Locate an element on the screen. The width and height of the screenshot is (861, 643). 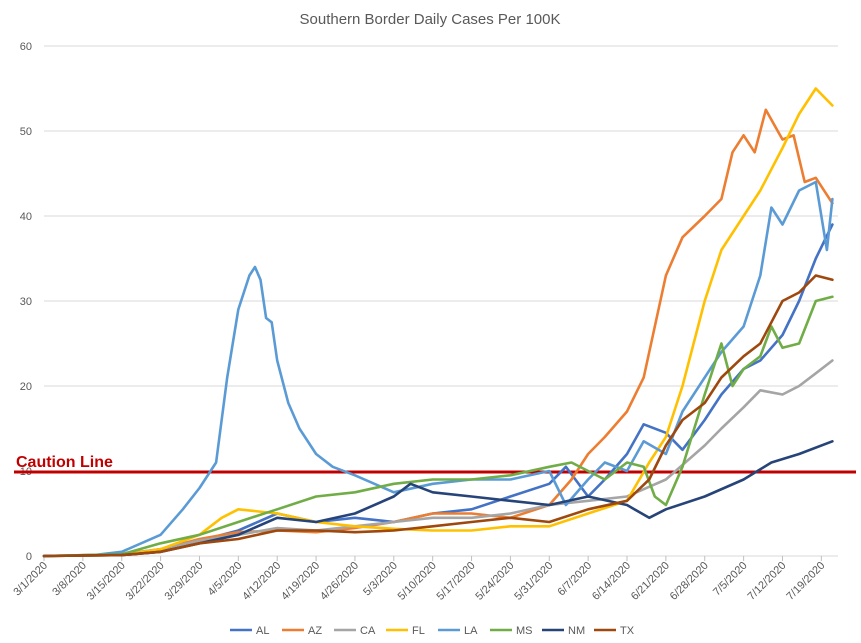
x-tick-label: 3/1/2020 is located at coordinates (30, 579).